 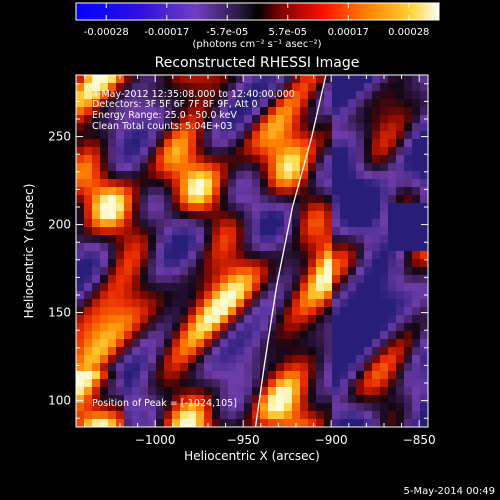 What do you see at coordinates (331, 440) in the screenshot?
I see `x-tick-label: −900` at bounding box center [331, 440].